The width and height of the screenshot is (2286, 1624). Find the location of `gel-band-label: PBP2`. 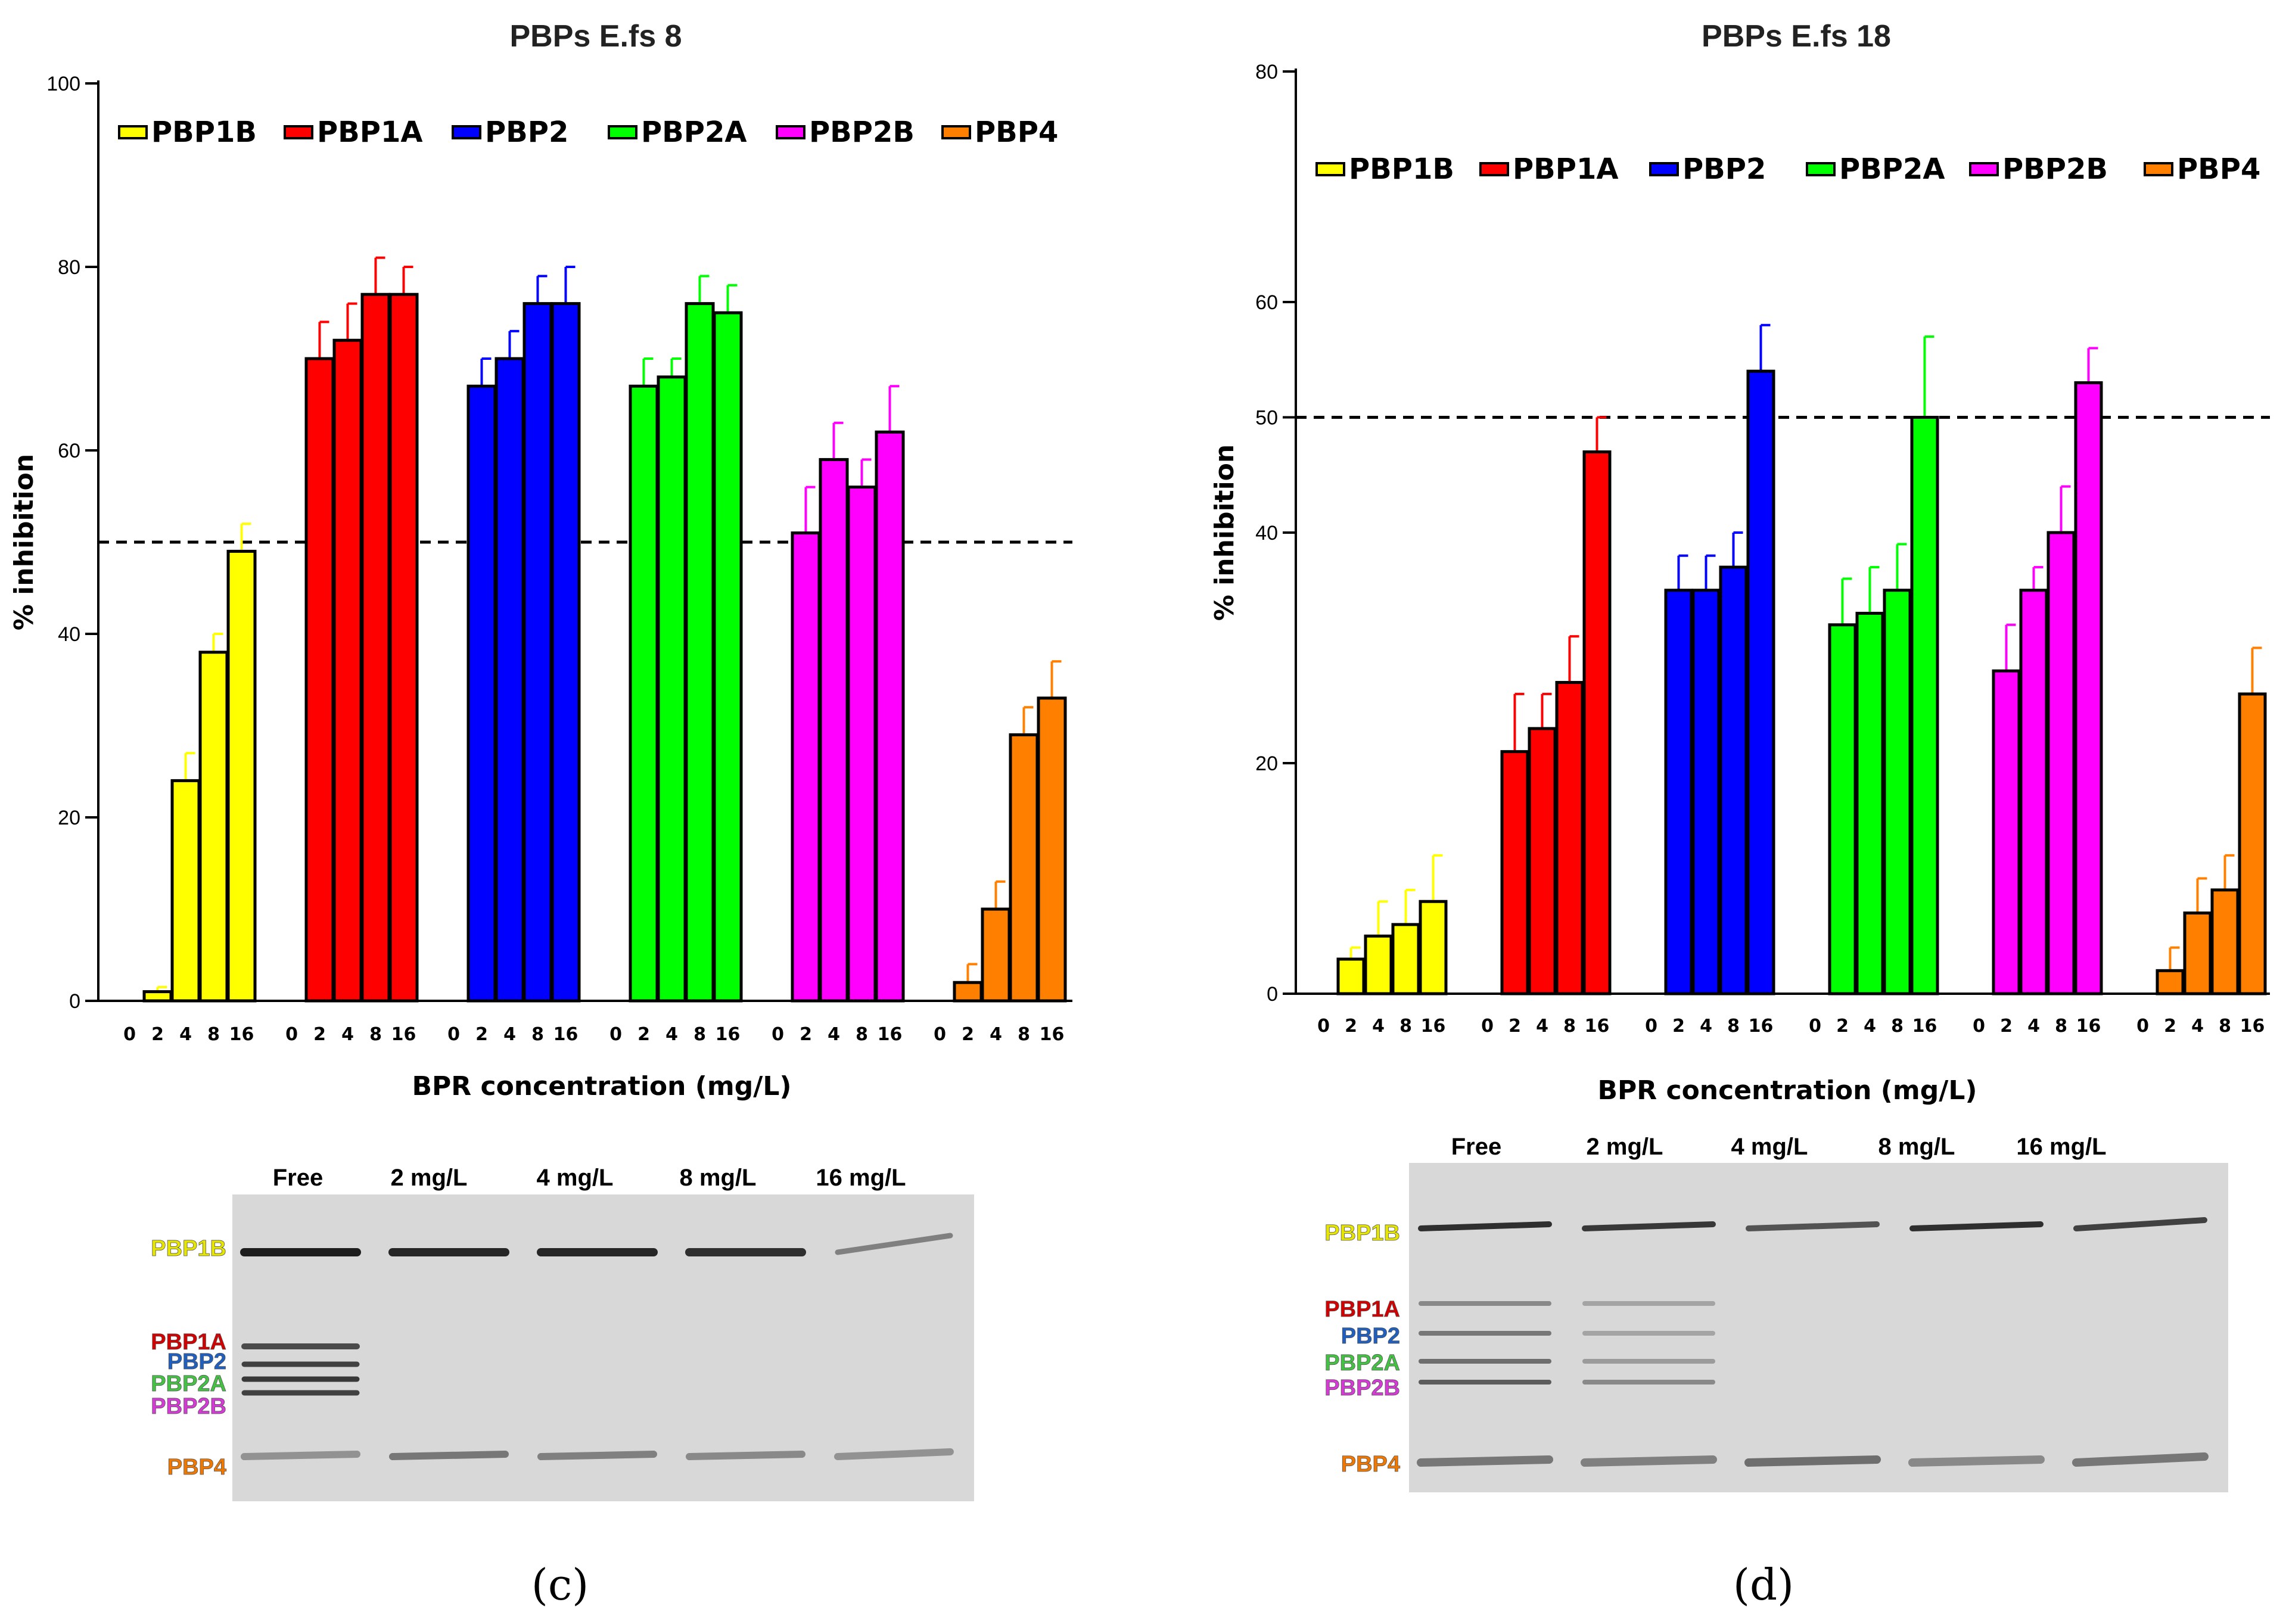

gel-band-label: PBP2 is located at coordinates (1370, 1336).